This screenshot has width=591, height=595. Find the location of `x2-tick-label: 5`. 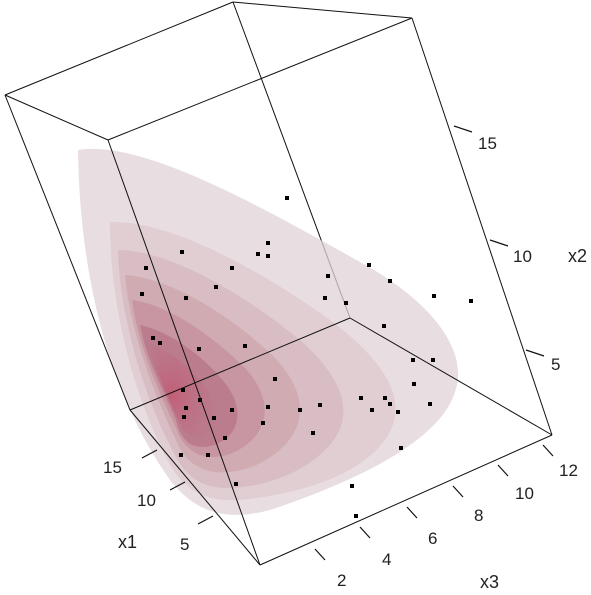

x2-tick-label: 5 is located at coordinates (555, 364).